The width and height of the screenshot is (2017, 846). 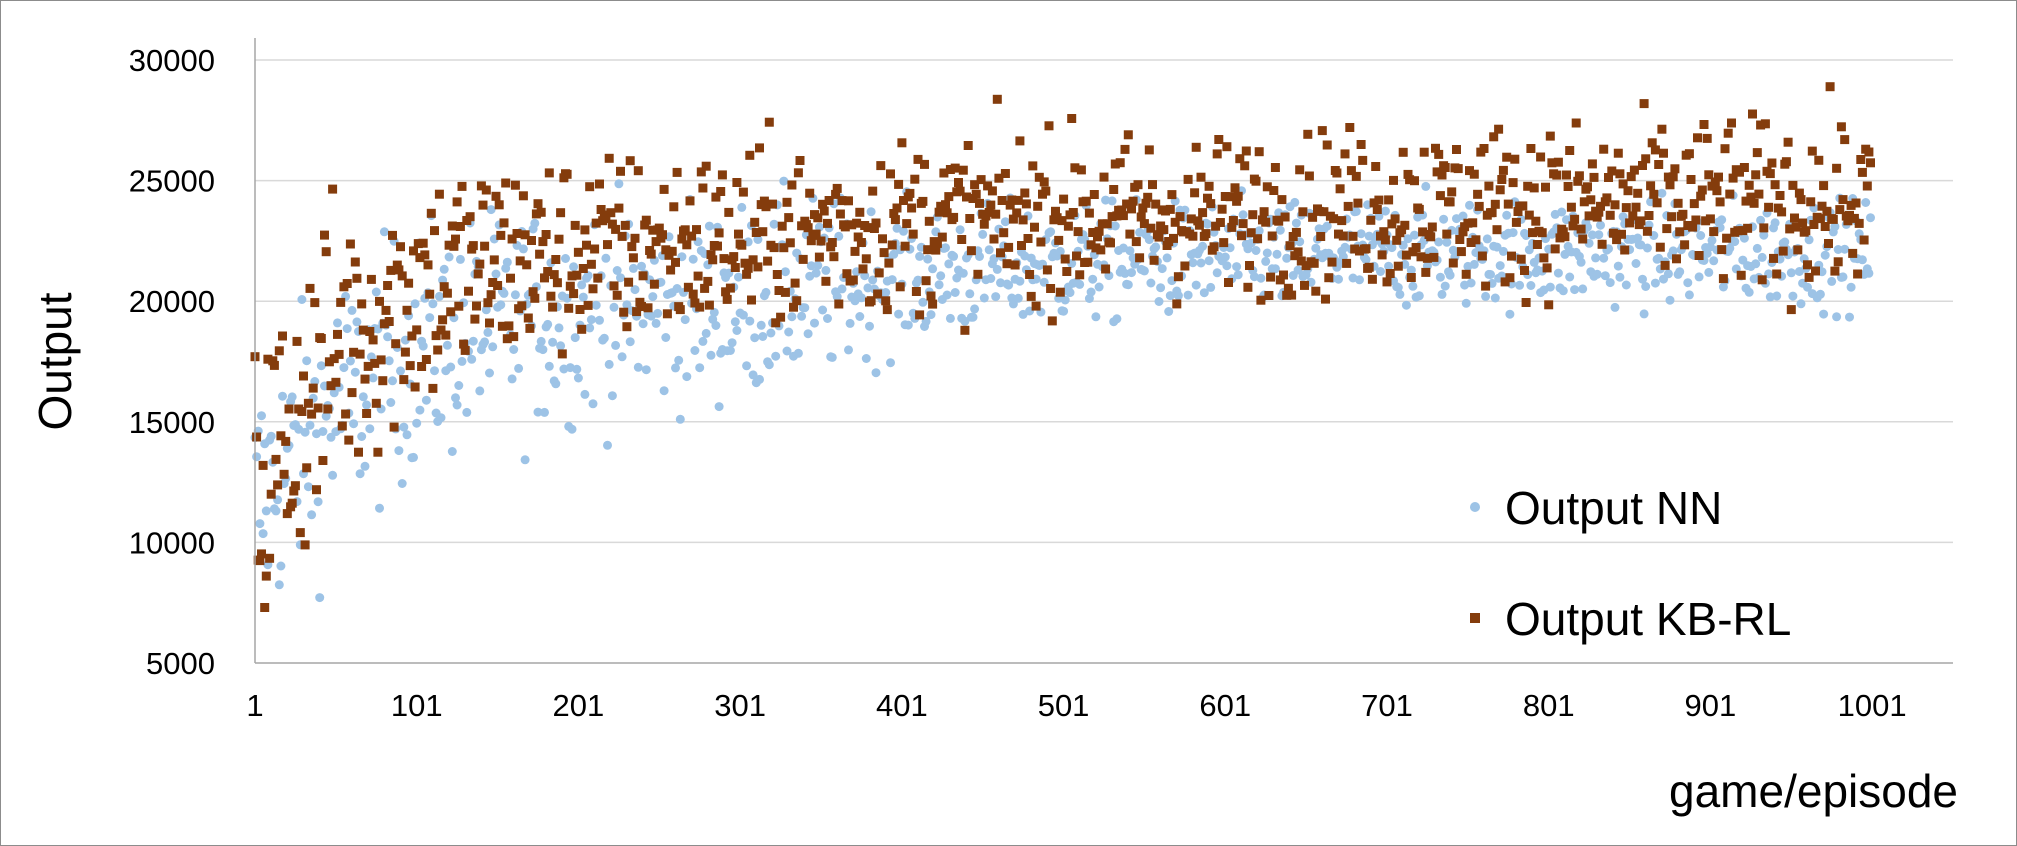 What do you see at coordinates (1630, 563) in the screenshot?
I see `legend: Output NN Output KB-RL` at bounding box center [1630, 563].